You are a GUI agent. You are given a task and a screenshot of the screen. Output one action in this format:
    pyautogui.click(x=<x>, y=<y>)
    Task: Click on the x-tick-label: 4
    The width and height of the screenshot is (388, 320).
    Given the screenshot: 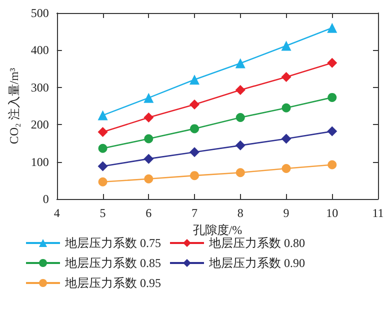 What is the action you would take?
    pyautogui.click(x=57, y=213)
    